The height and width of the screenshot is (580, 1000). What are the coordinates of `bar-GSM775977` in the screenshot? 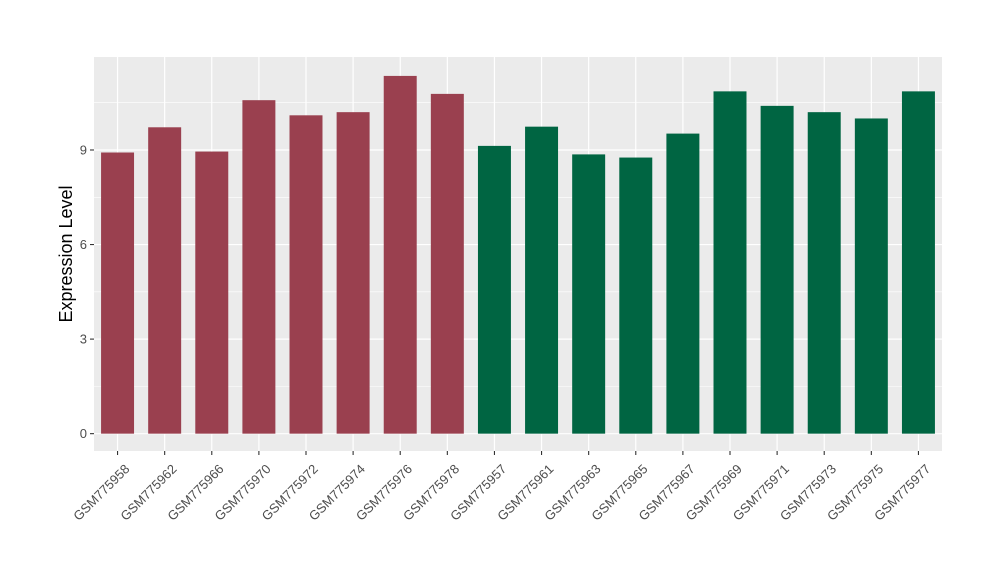 It's located at (918, 262).